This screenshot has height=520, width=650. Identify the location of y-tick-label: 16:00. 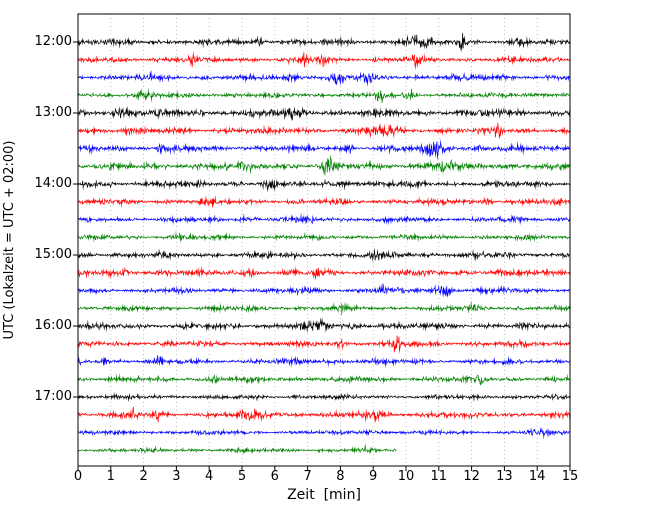
(53, 325).